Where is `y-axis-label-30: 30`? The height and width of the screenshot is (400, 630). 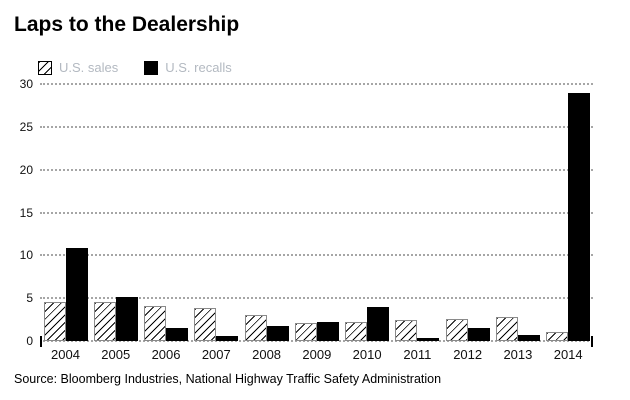
y-axis-label-30: 30 is located at coordinates (26, 84).